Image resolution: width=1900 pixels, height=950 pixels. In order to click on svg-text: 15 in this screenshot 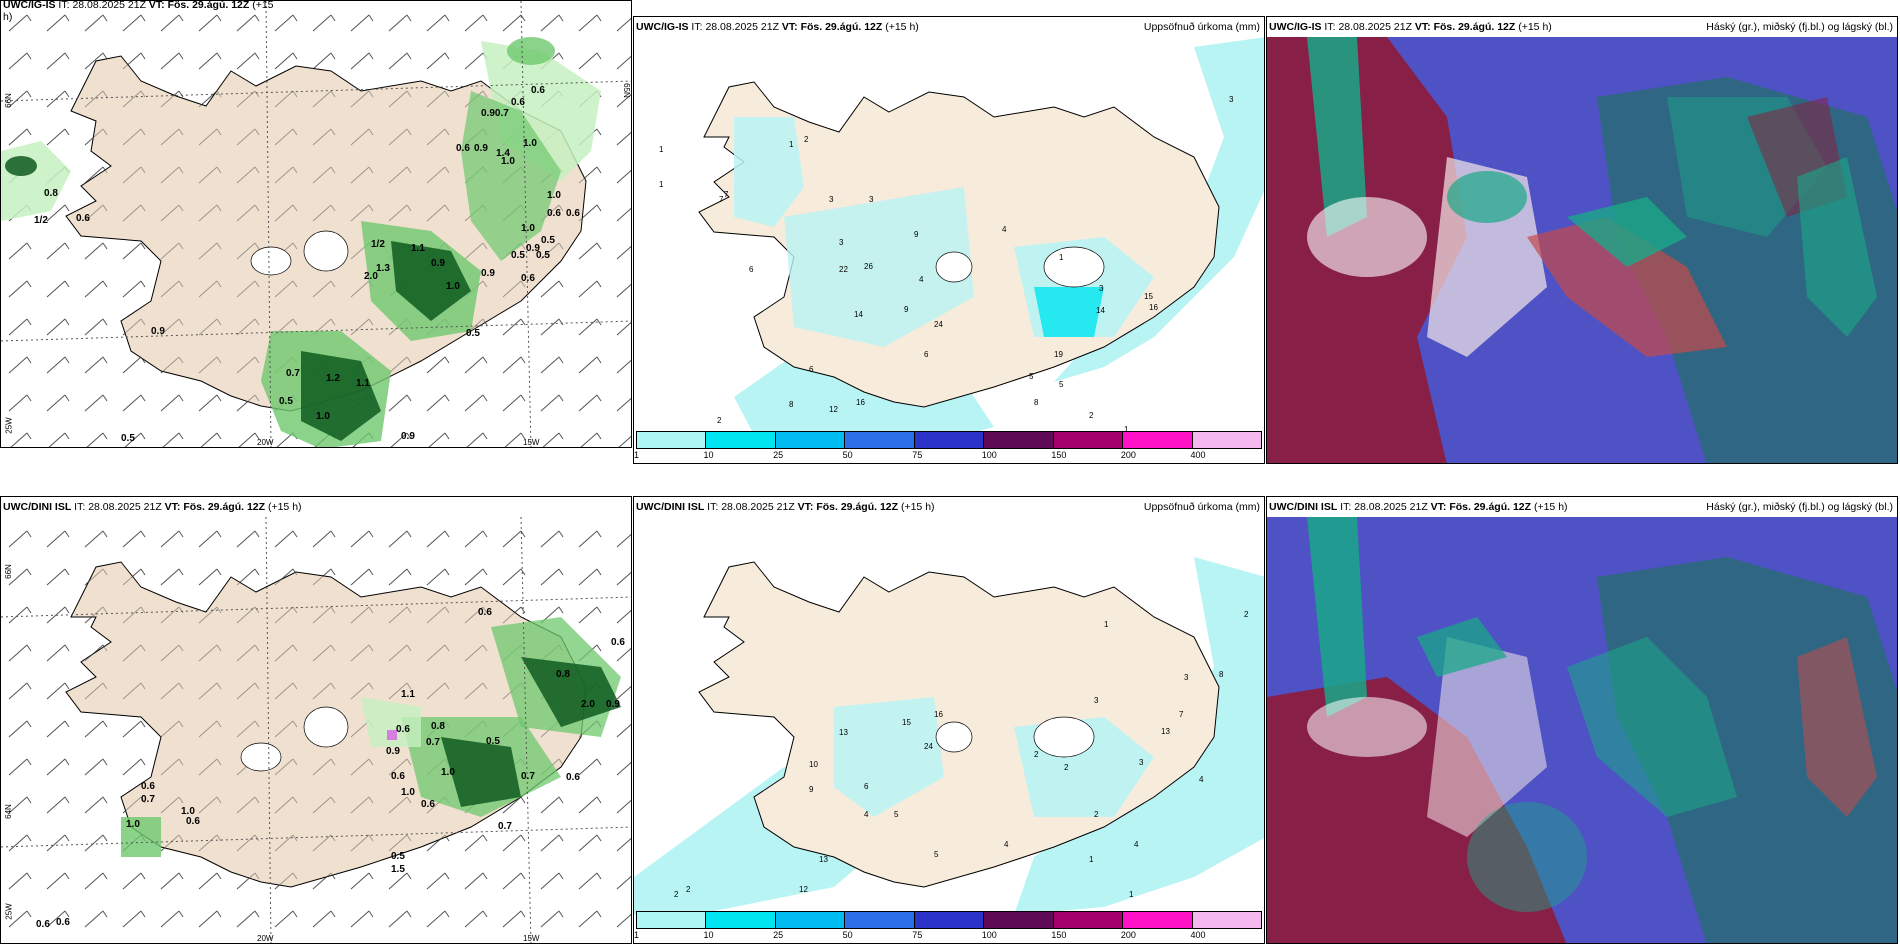, I will do `click(1148, 296)`.